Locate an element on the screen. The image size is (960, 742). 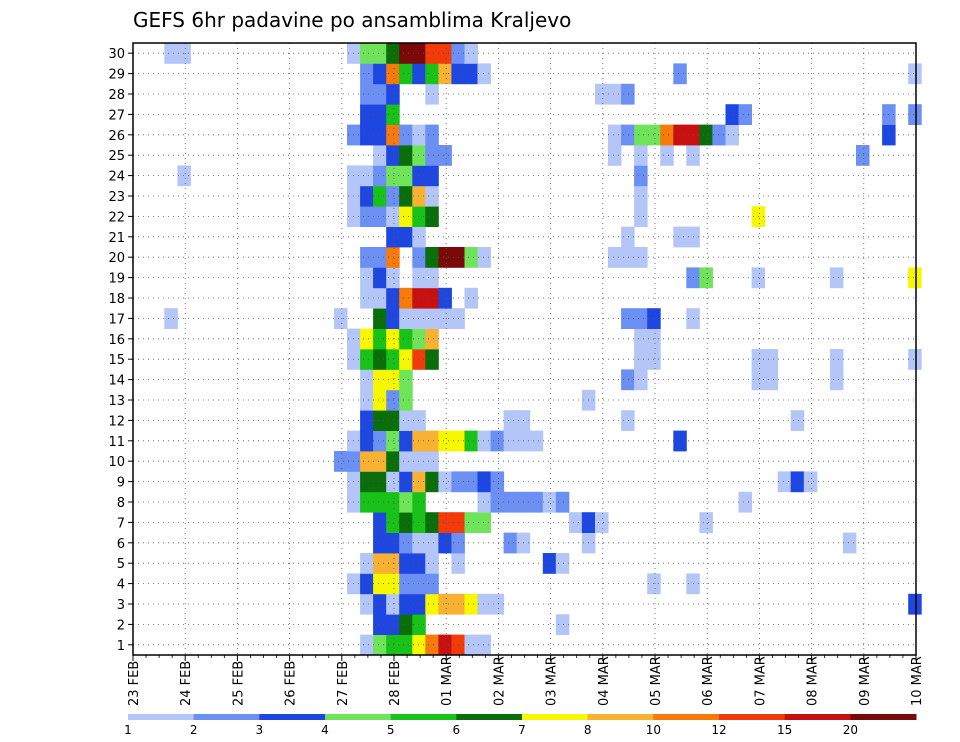
legend-label: 7 is located at coordinates (522, 730).